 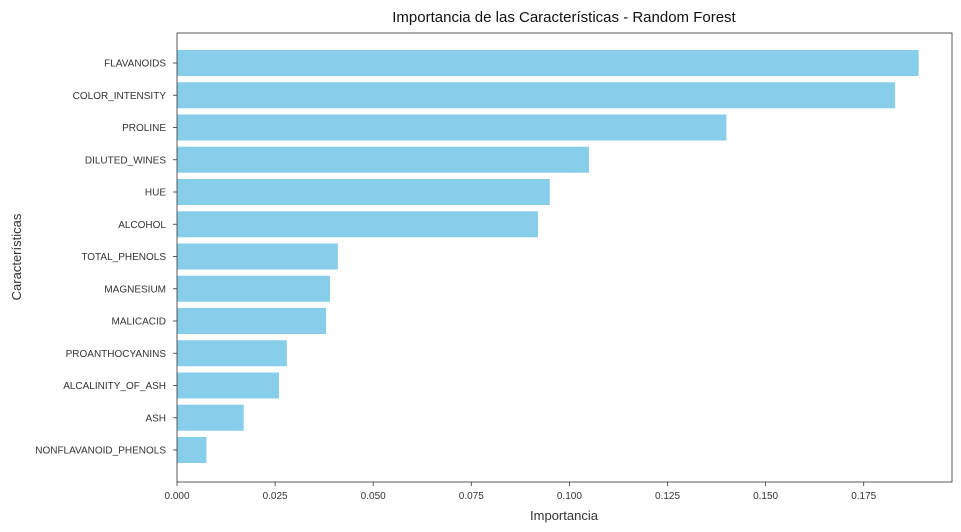 I want to click on x-tick-label: 0.050, so click(x=373, y=496).